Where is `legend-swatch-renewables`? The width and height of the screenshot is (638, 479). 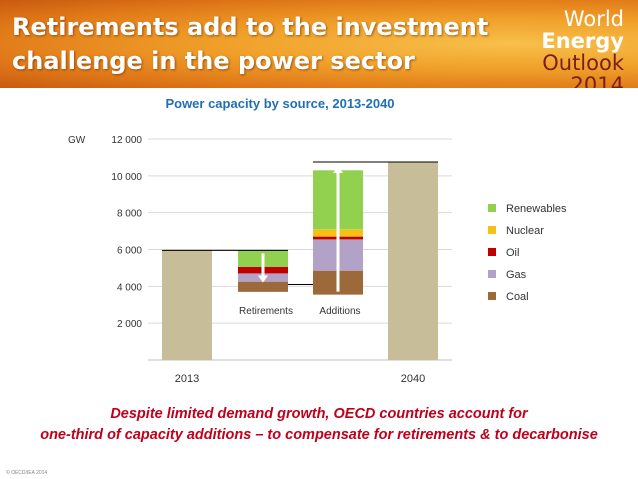 legend-swatch-renewables is located at coordinates (492, 208).